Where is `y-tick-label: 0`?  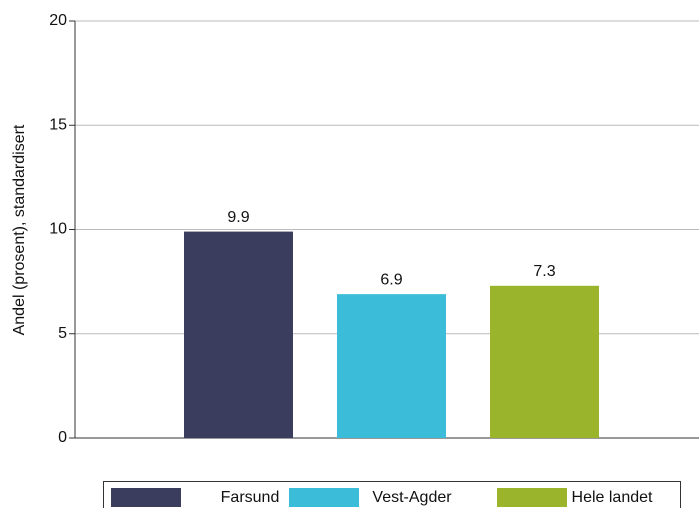
y-tick-label: 0 is located at coordinates (62, 437).